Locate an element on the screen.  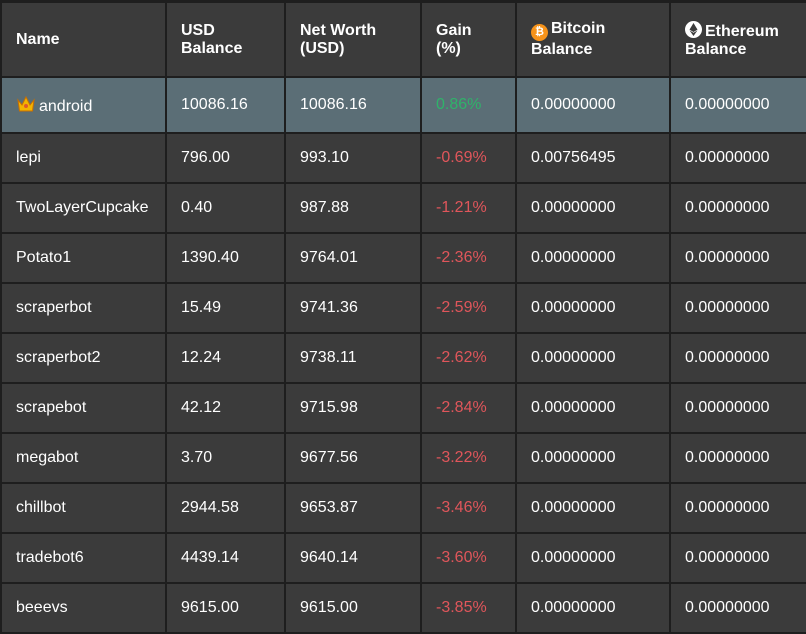
name-value: scrapebot is located at coordinates (51, 407).